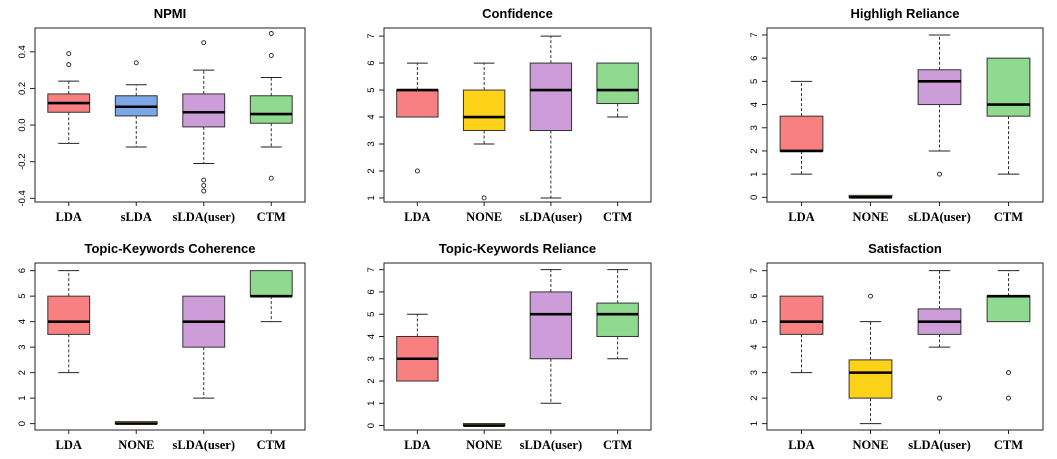 The height and width of the screenshot is (459, 1057). What do you see at coordinates (517, 13) in the screenshot?
I see `chart-title: Confidence` at bounding box center [517, 13].